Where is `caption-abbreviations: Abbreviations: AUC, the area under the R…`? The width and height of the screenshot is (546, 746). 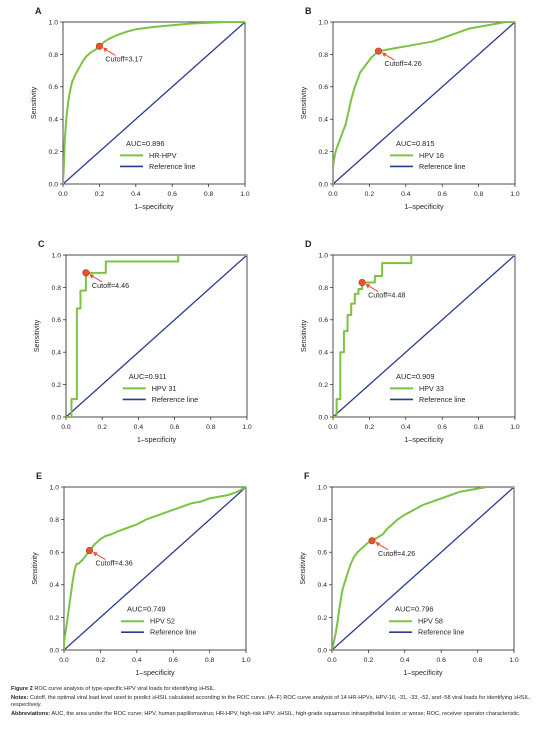 caption-abbreviations: Abbreviations: AUC, the area under the R… is located at coordinates (275, 715).